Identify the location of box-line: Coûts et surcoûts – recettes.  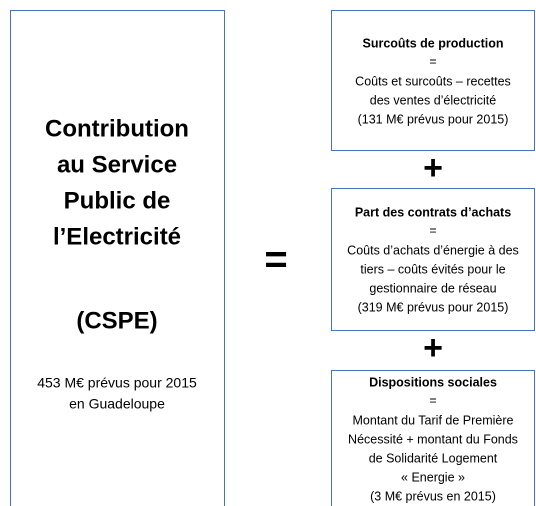
(433, 81).